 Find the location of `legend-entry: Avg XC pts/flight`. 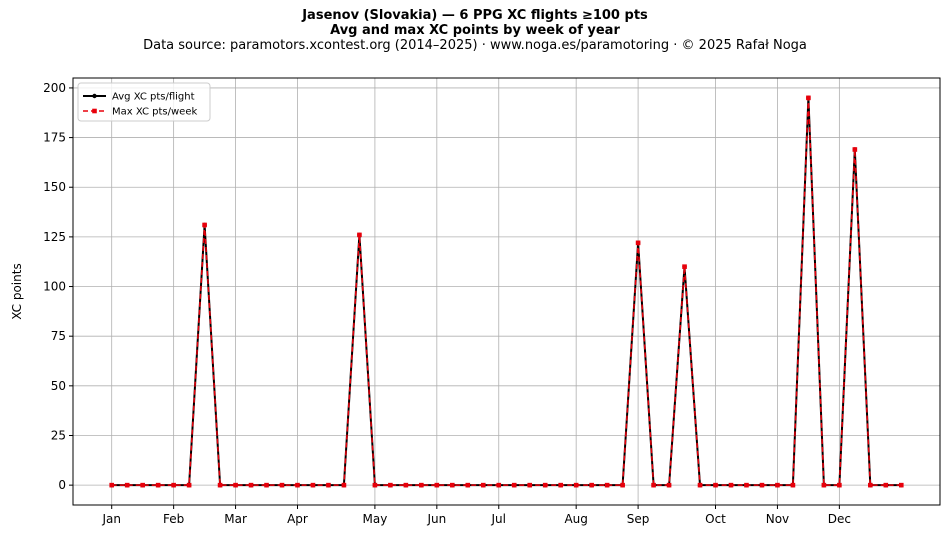

legend-entry: Avg XC pts/flight is located at coordinates (139, 97).